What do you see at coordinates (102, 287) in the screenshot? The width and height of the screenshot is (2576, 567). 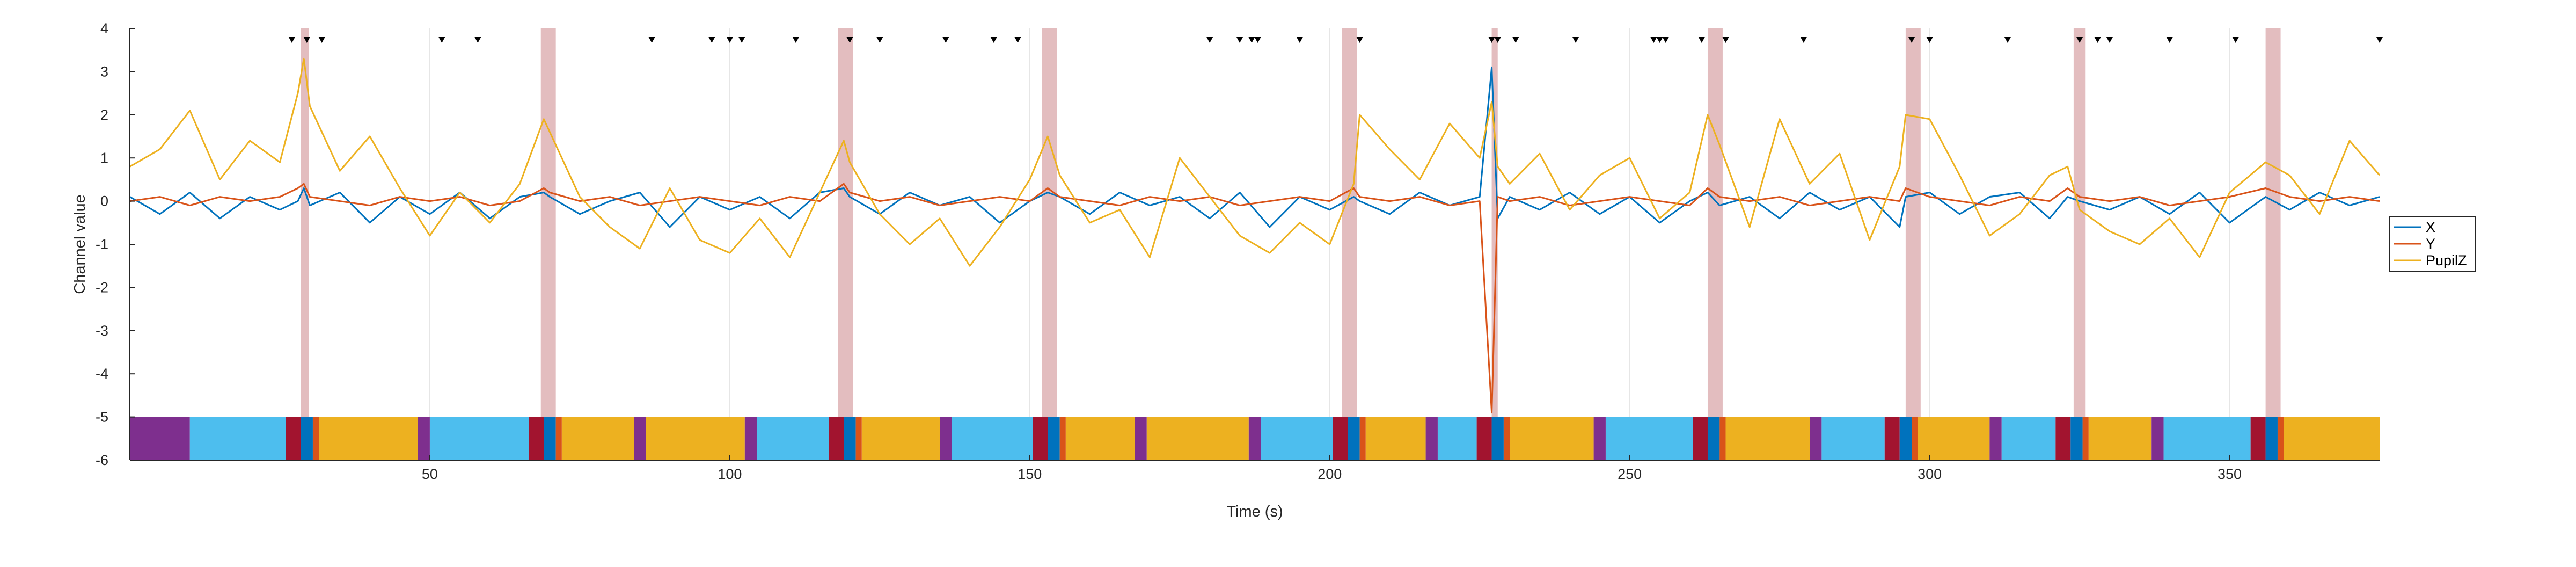 I see `y-tick-label: -2` at bounding box center [102, 287].